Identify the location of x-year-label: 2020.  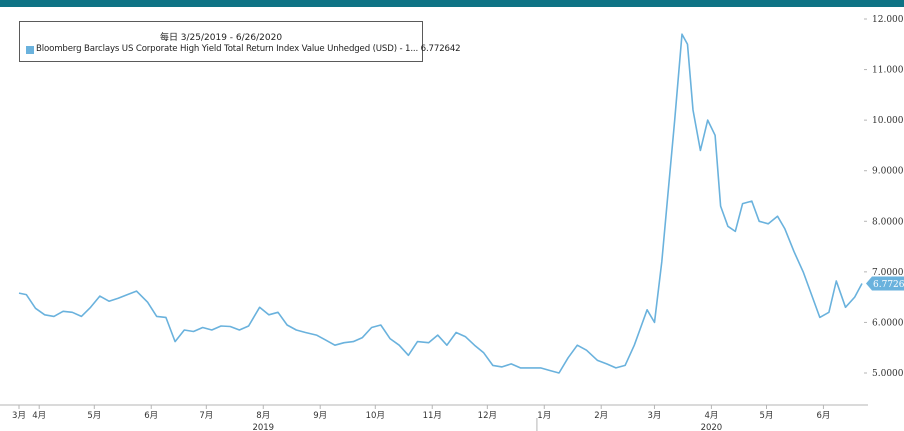
(712, 427).